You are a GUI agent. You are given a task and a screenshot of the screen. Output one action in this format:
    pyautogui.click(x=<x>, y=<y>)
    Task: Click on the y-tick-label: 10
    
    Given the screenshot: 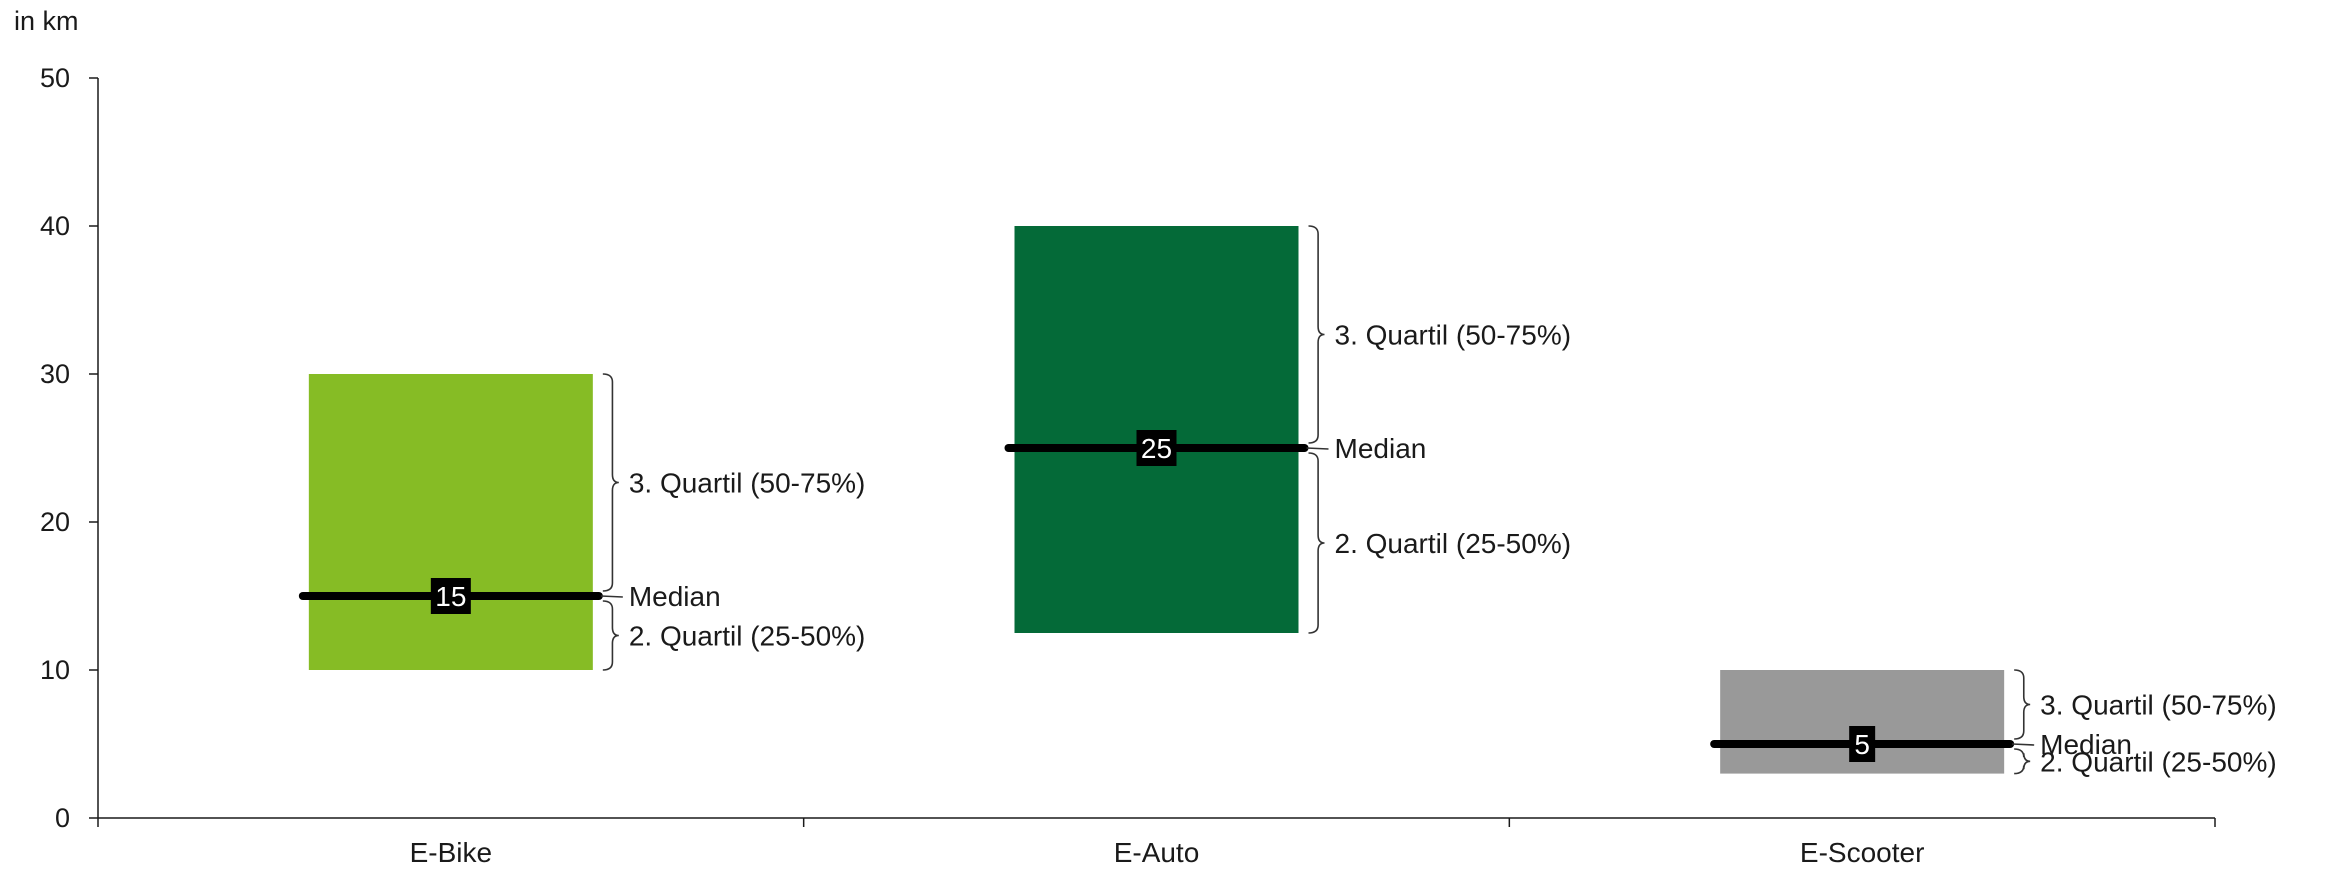 What is the action you would take?
    pyautogui.click(x=55, y=670)
    